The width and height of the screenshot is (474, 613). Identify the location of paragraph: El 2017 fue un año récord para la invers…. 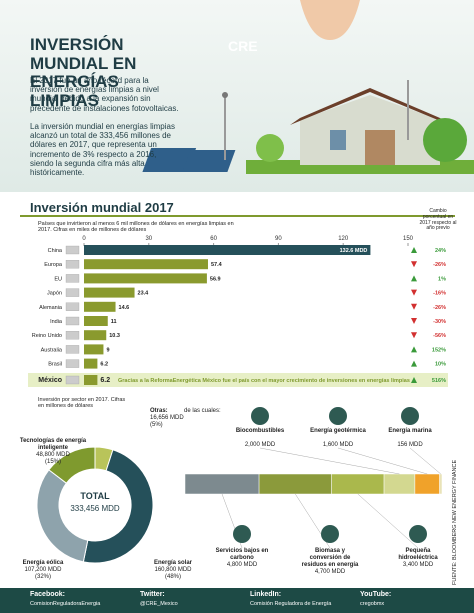
(104, 94).